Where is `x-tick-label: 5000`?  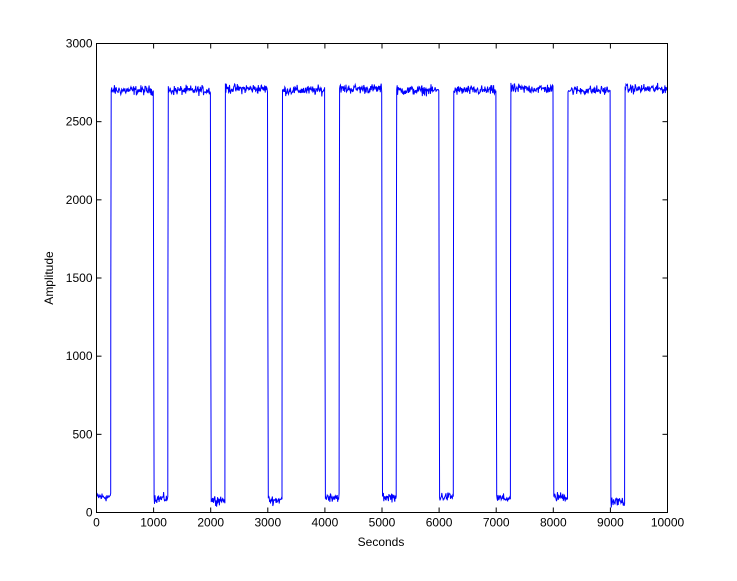
x-tick-label: 5000 is located at coordinates (382, 523).